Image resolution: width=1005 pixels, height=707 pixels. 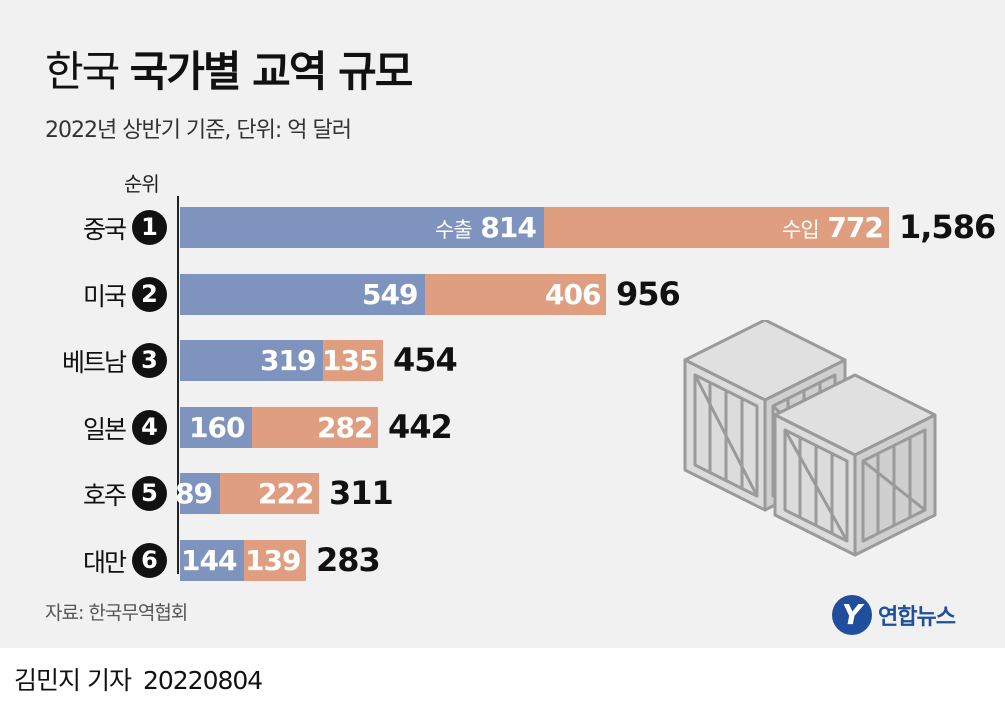 What do you see at coordinates (149, 227) in the screenshot?
I see `rank-badge: 1` at bounding box center [149, 227].